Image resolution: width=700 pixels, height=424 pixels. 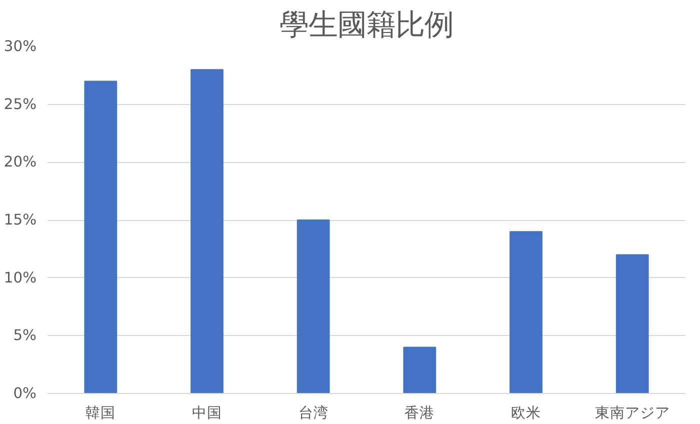 I want to click on y-tick-label: 15%, so click(x=20, y=220).